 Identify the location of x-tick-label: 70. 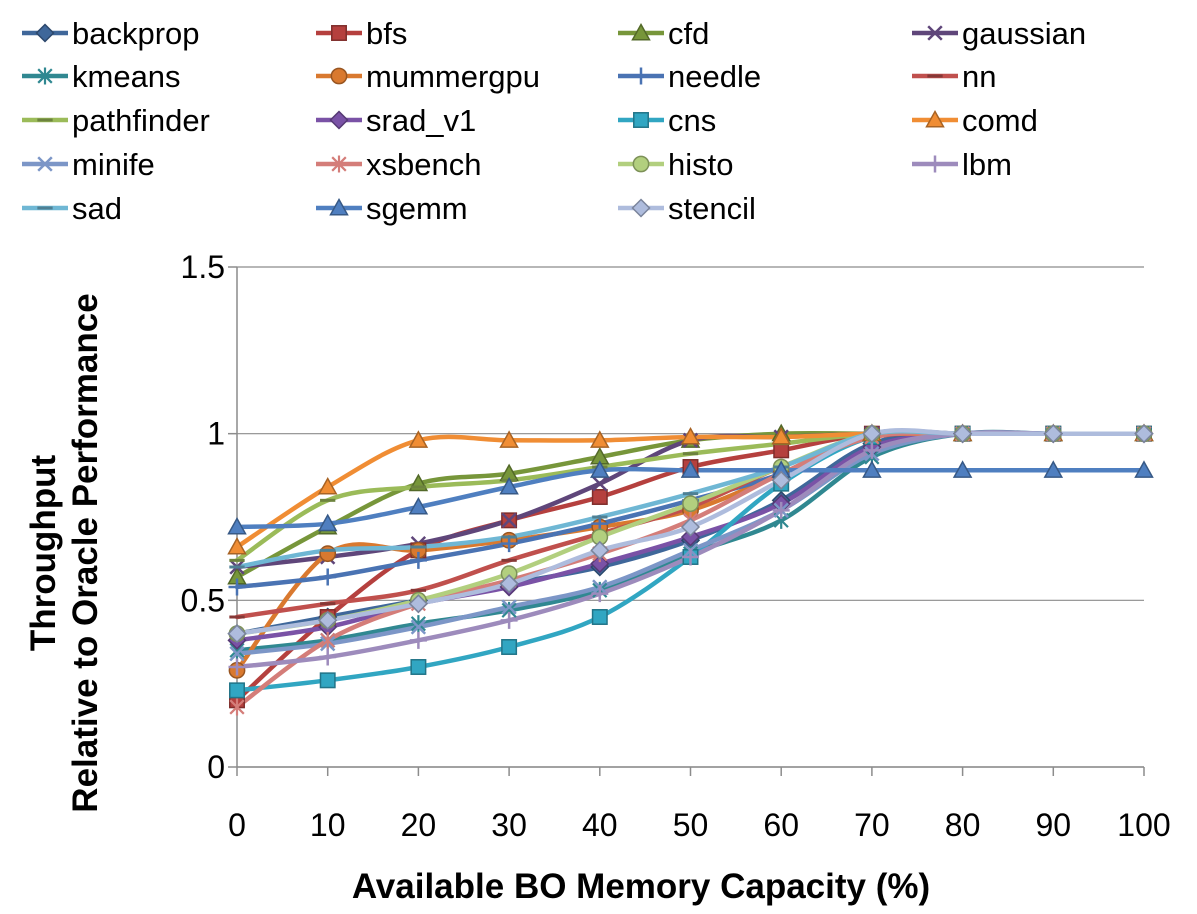
(872, 825).